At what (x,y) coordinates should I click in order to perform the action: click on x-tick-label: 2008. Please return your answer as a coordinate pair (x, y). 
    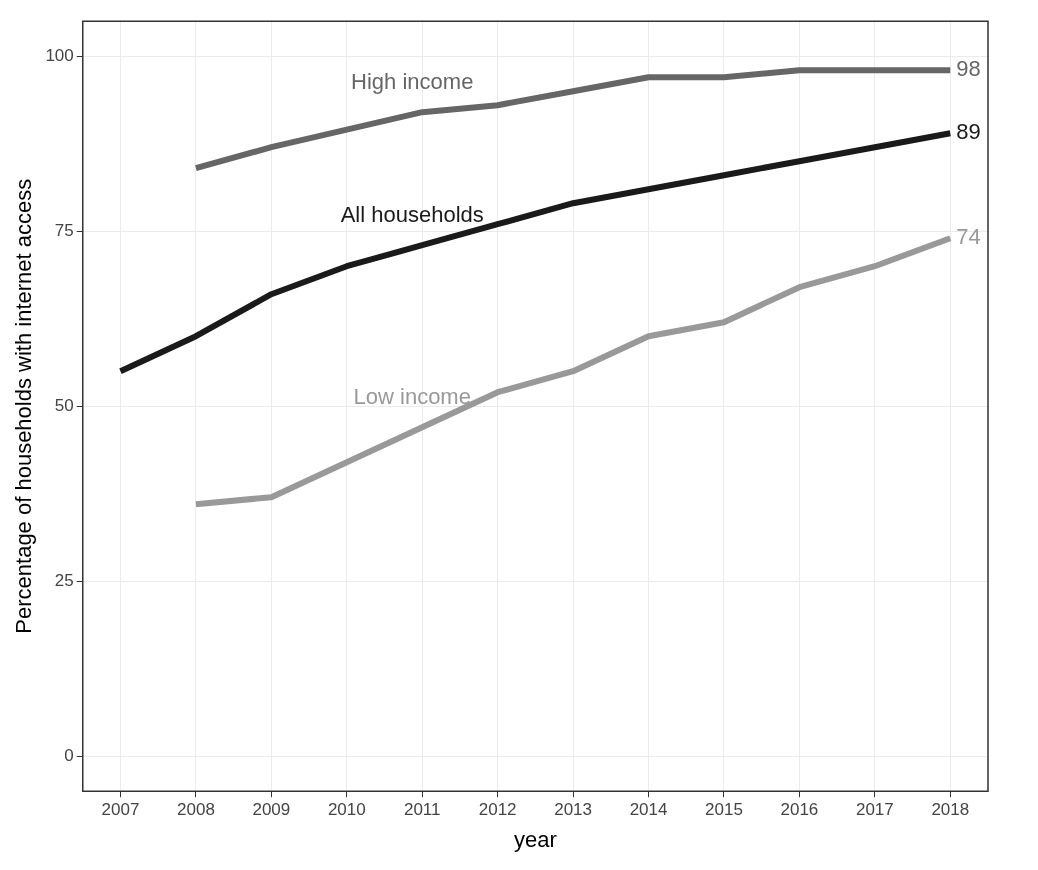
    Looking at the image, I should click on (196, 810).